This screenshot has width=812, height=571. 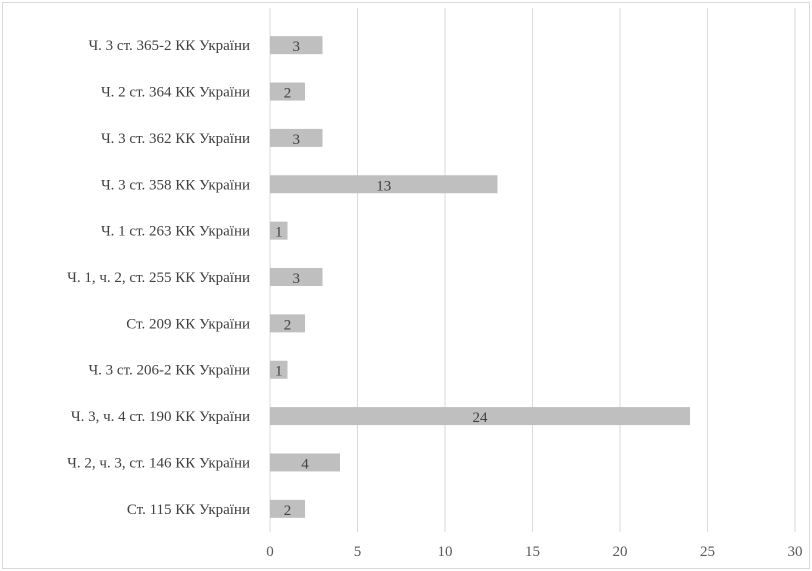 What do you see at coordinates (358, 552) in the screenshot?
I see `x-tick-label-1: 5` at bounding box center [358, 552].